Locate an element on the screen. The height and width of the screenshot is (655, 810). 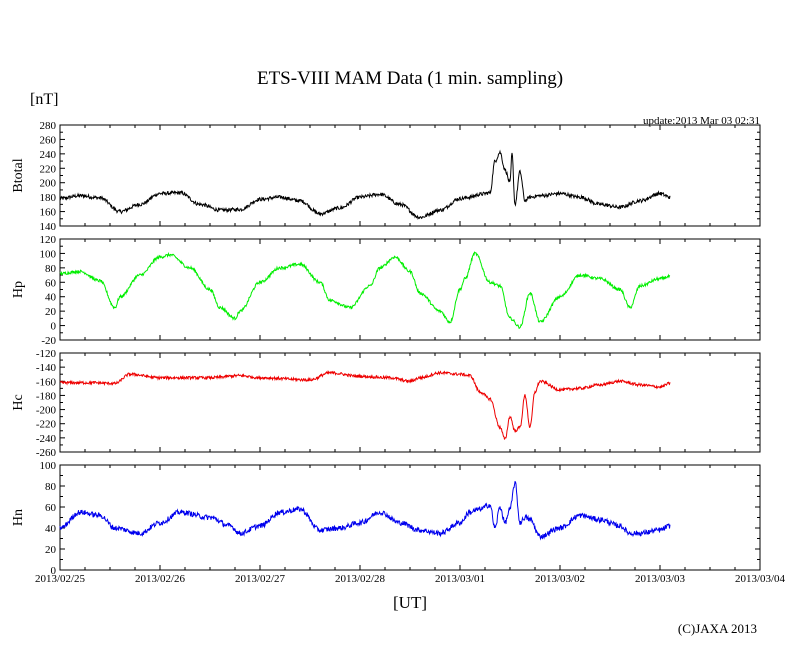
series-line-hn is located at coordinates (365, 511).